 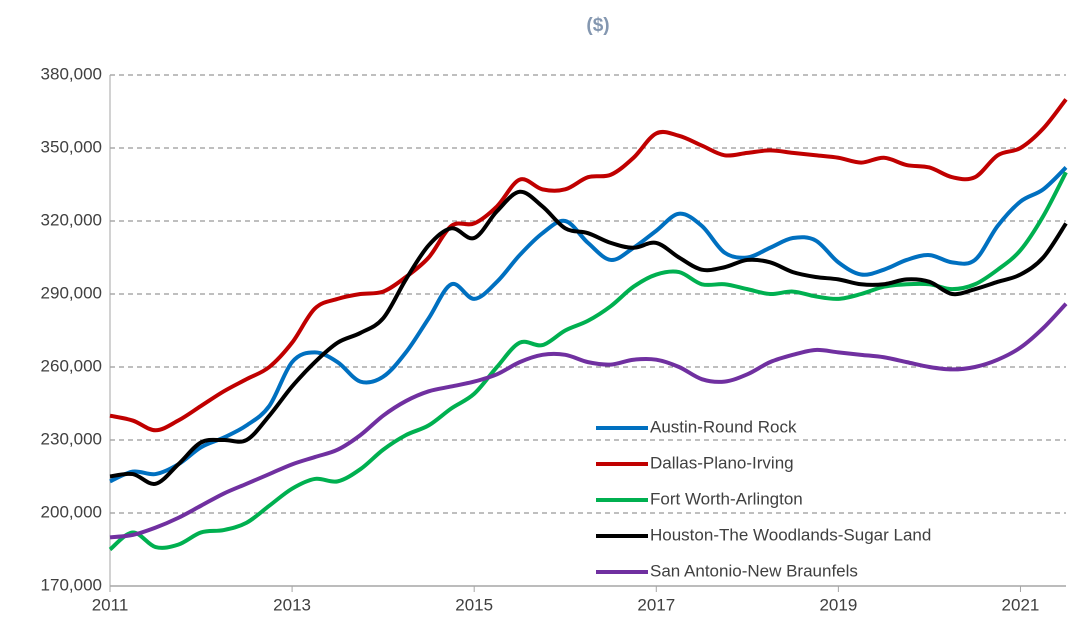 What do you see at coordinates (71, 438) in the screenshot?
I see `y-tick-label: 230,000` at bounding box center [71, 438].